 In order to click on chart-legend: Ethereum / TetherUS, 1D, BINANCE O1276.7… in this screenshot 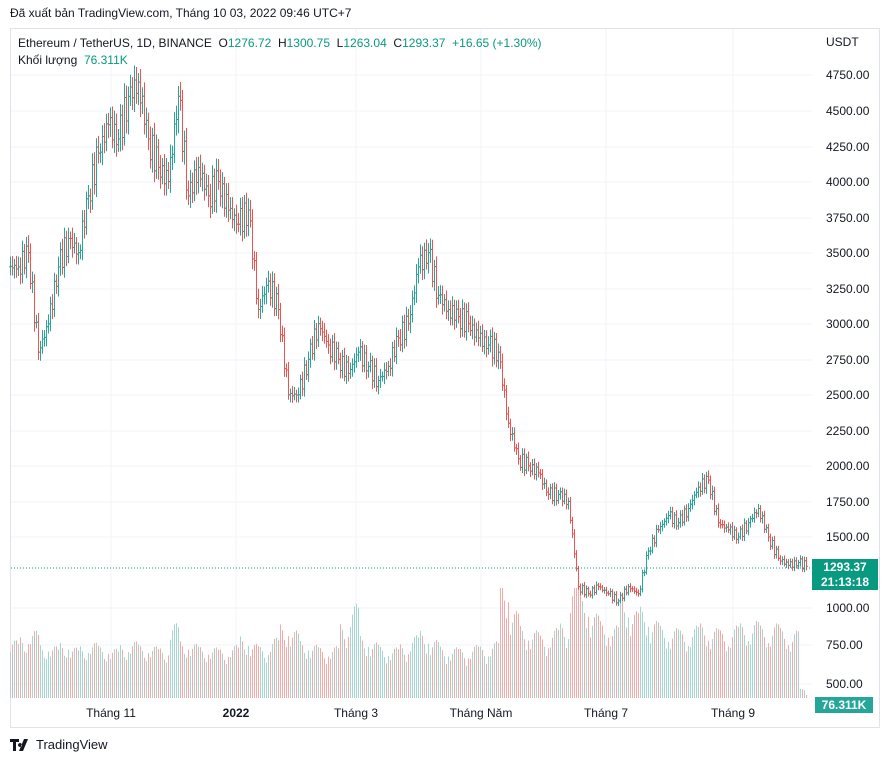, I will do `click(280, 52)`.